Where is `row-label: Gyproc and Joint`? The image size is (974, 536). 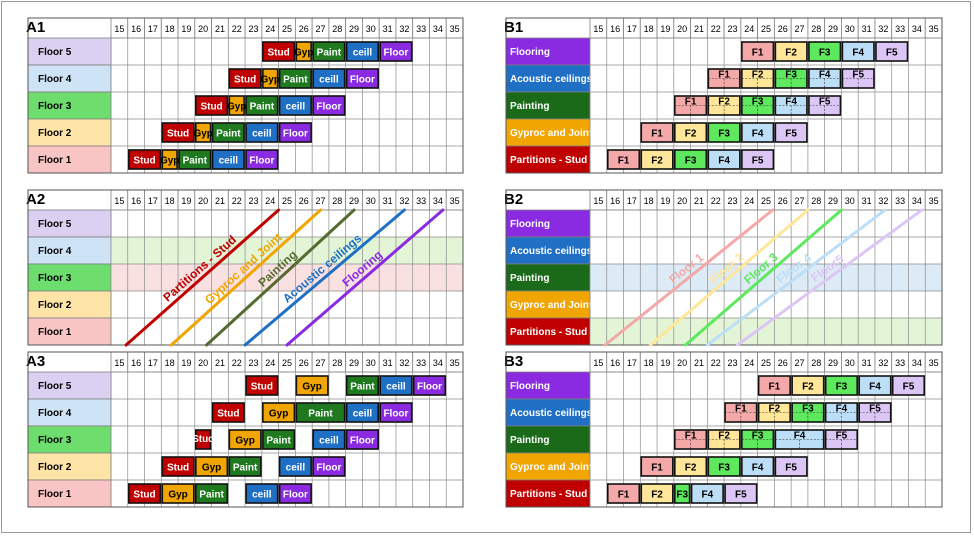 row-label: Gyproc and Joint is located at coordinates (551, 467).